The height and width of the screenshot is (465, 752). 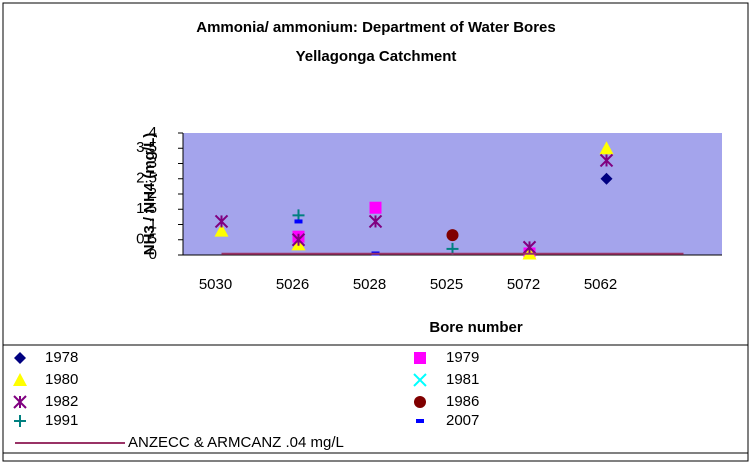 What do you see at coordinates (61, 401) in the screenshot?
I see `legend-label: 1982` at bounding box center [61, 401].